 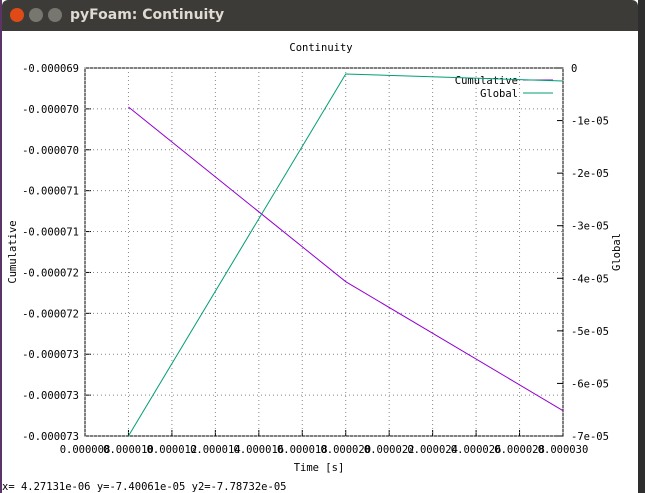 I want to click on y-axis-label: Cumulative, so click(x=13, y=251).